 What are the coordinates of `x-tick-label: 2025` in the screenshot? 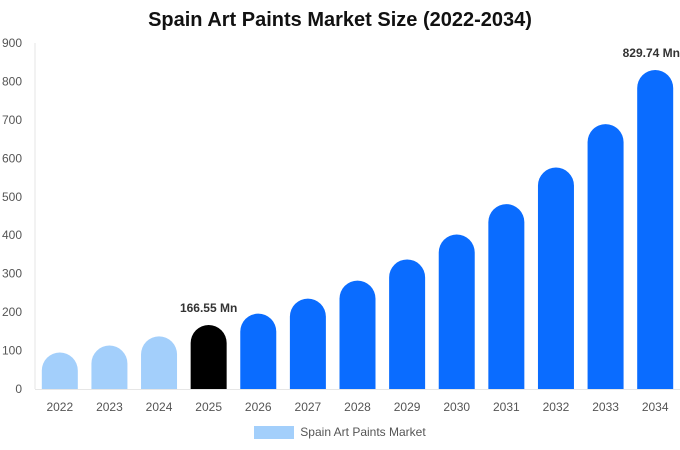 It's located at (208, 407).